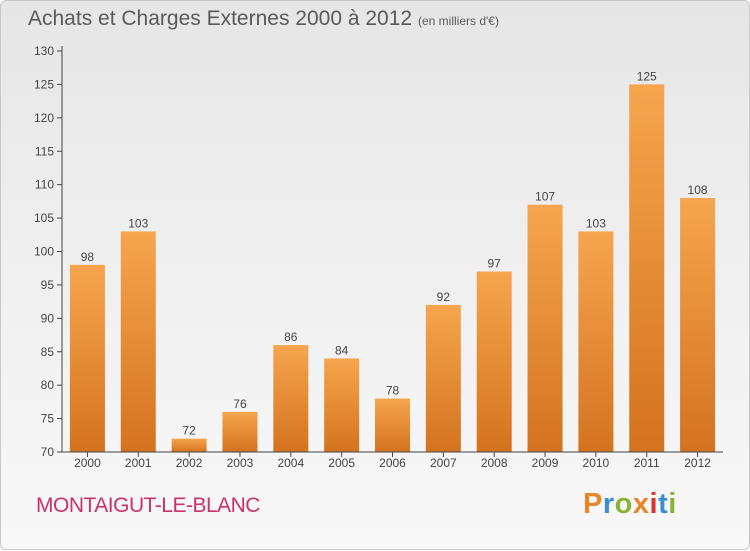 This screenshot has height=551, width=750. I want to click on x-tick-label-2007: 2007, so click(443, 463).